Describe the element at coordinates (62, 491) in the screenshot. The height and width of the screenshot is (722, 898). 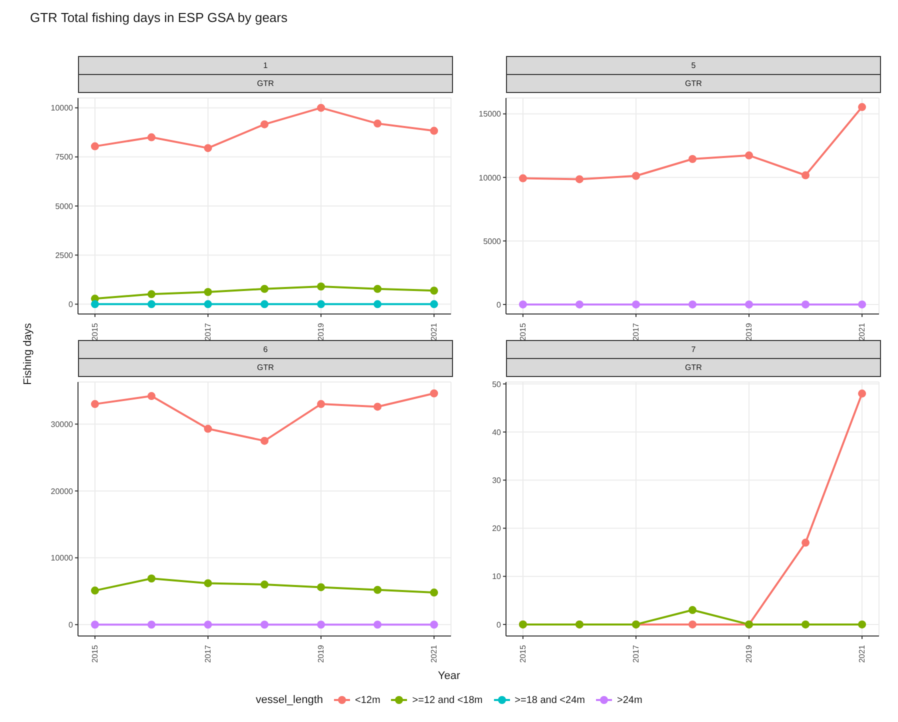
I see `y-tick-label: 20000` at that location.